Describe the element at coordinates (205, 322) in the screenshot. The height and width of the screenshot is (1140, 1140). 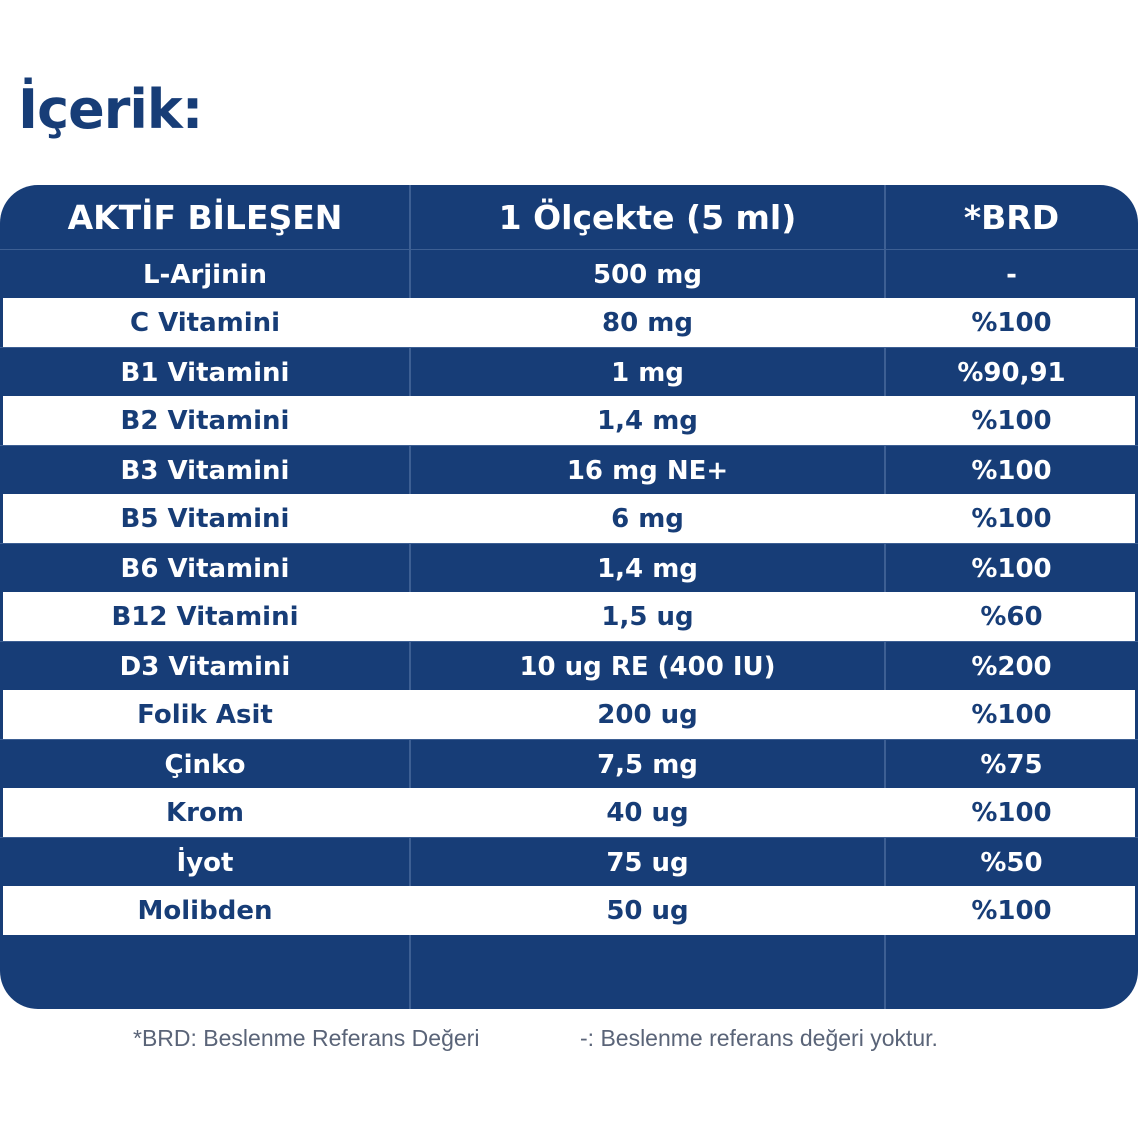
I see `ingredient-name: C Vitamini` at that location.